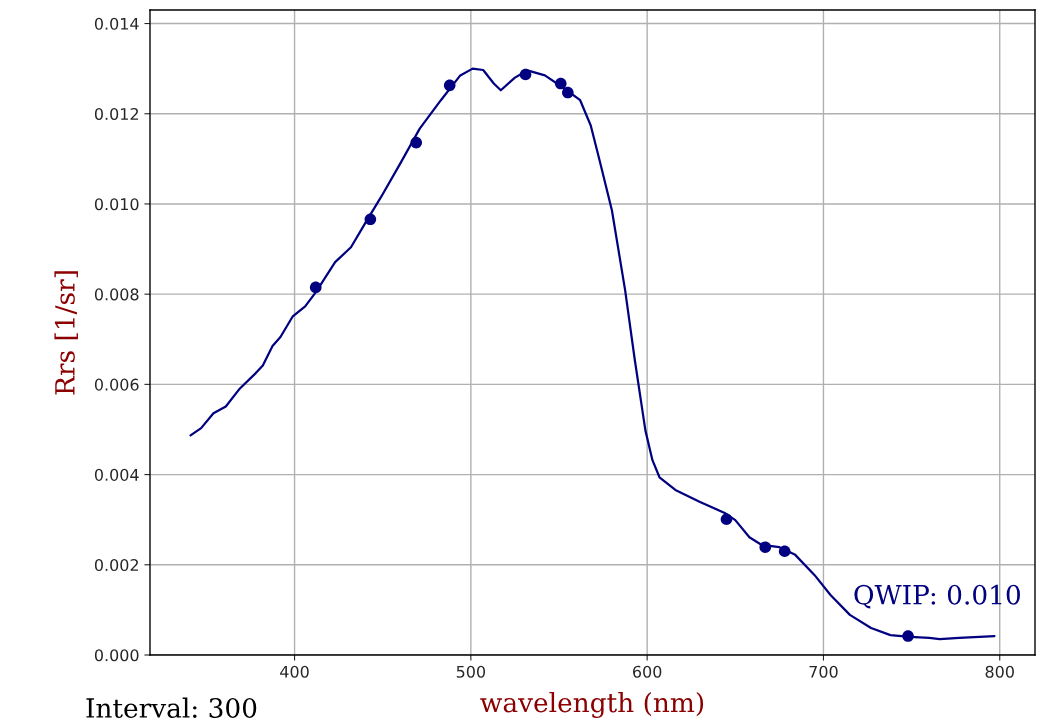  What do you see at coordinates (171, 707) in the screenshot?
I see `text: Interval: 300` at bounding box center [171, 707].